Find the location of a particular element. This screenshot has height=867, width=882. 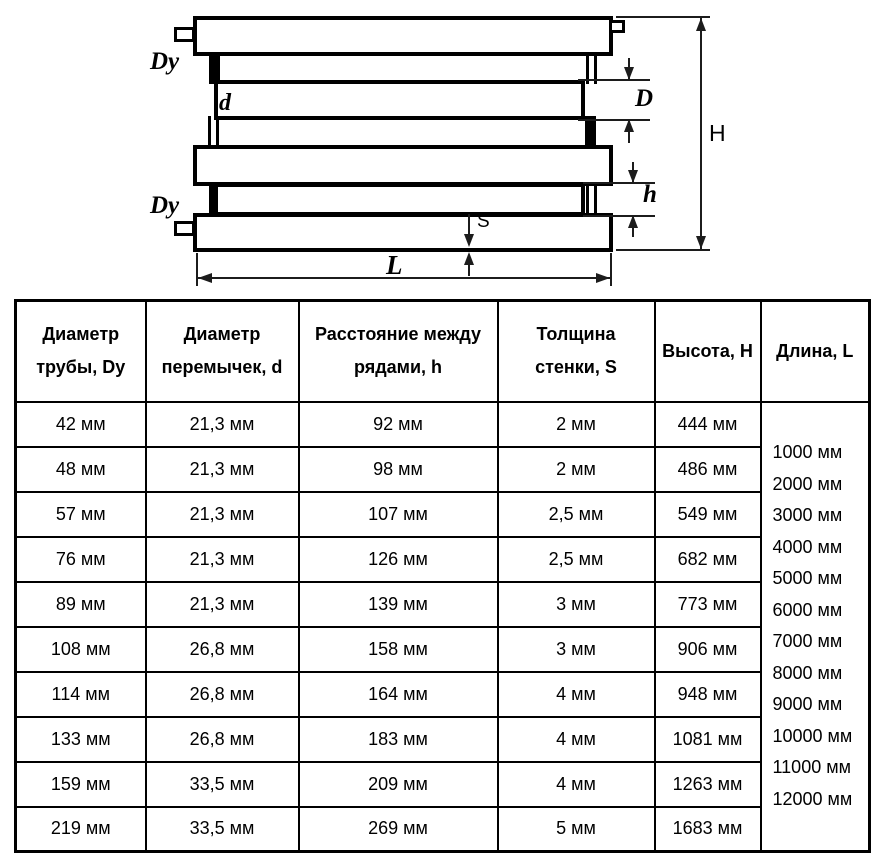

cell-height: 906 мм is located at coordinates (707, 649).